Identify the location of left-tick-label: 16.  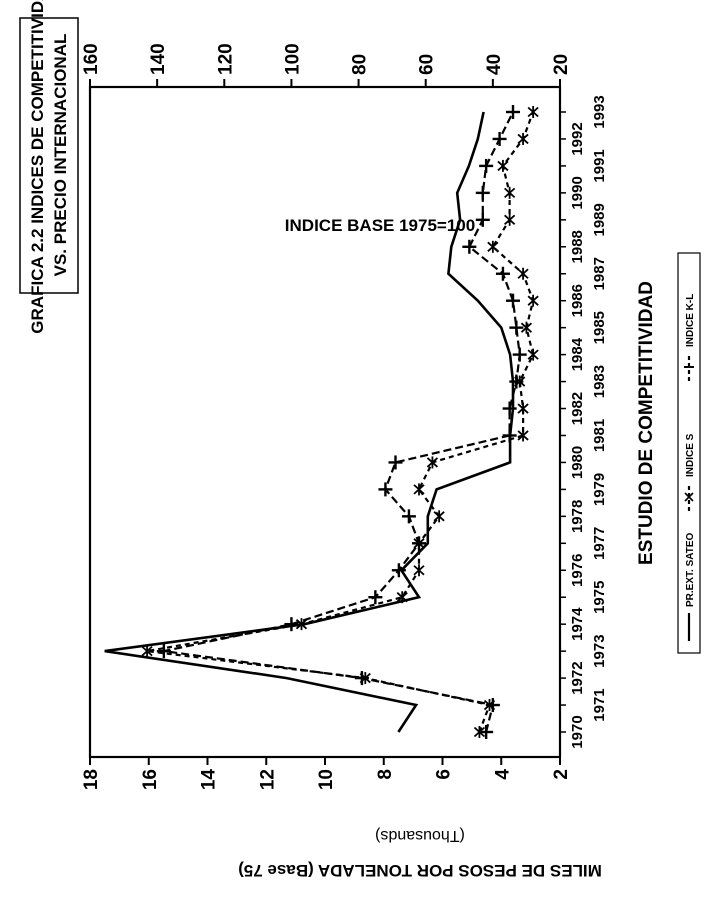
(150, 779).